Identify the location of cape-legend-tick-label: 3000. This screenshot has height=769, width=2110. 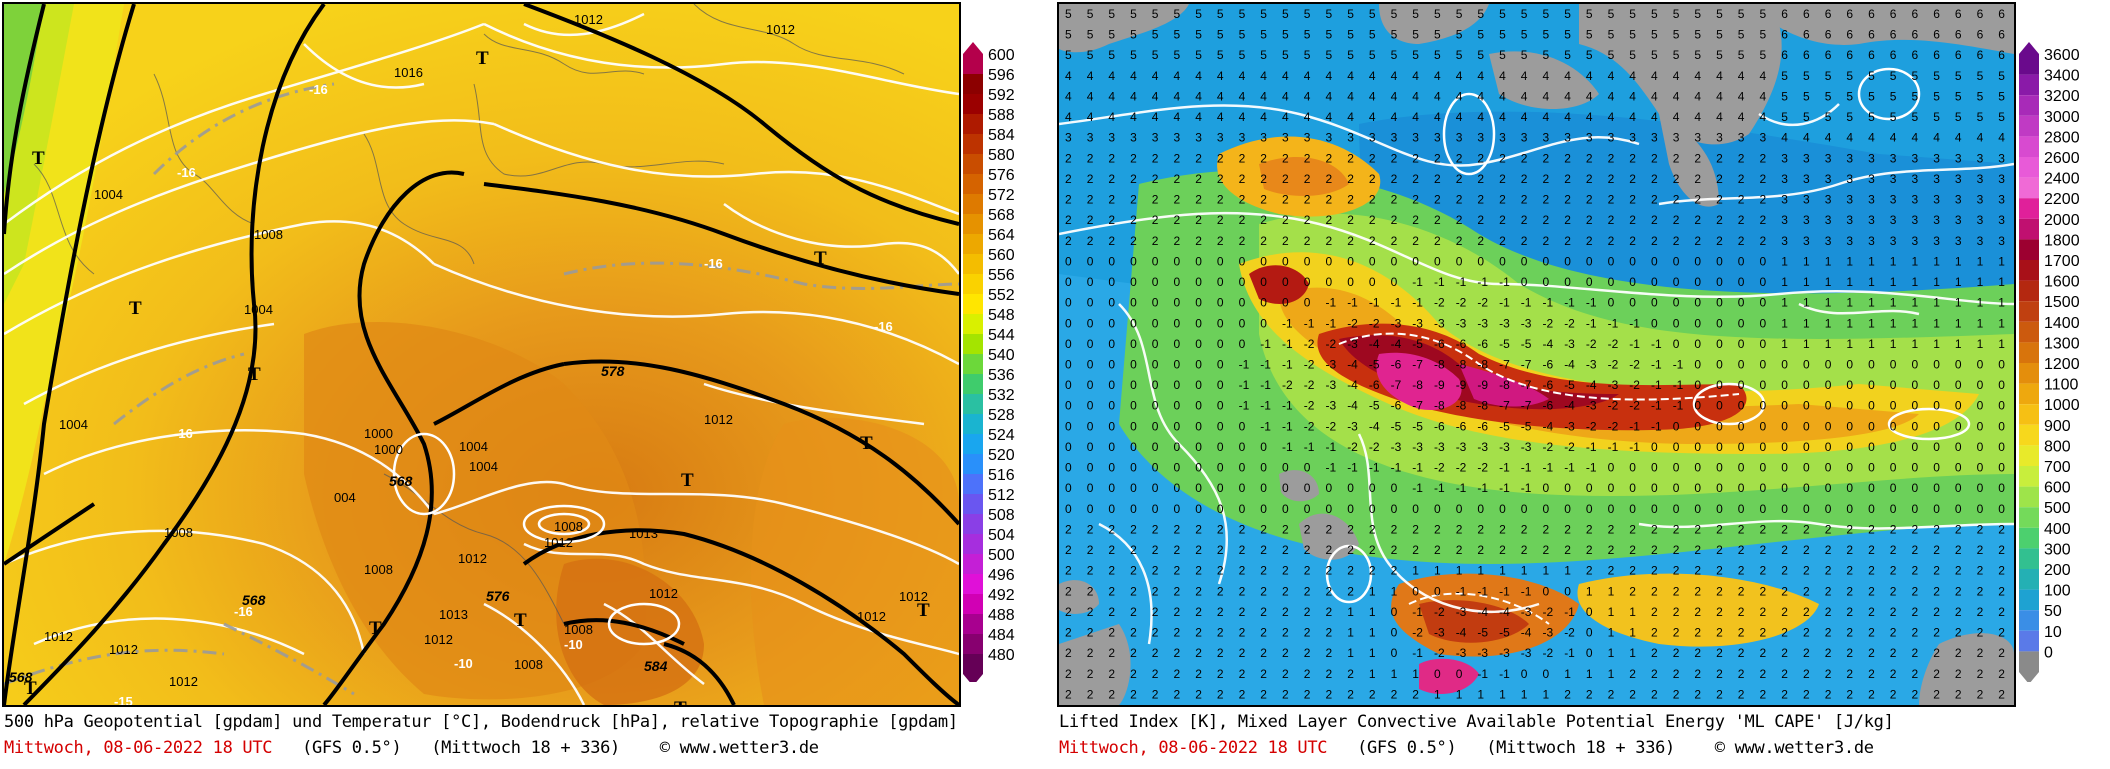
(2062, 117).